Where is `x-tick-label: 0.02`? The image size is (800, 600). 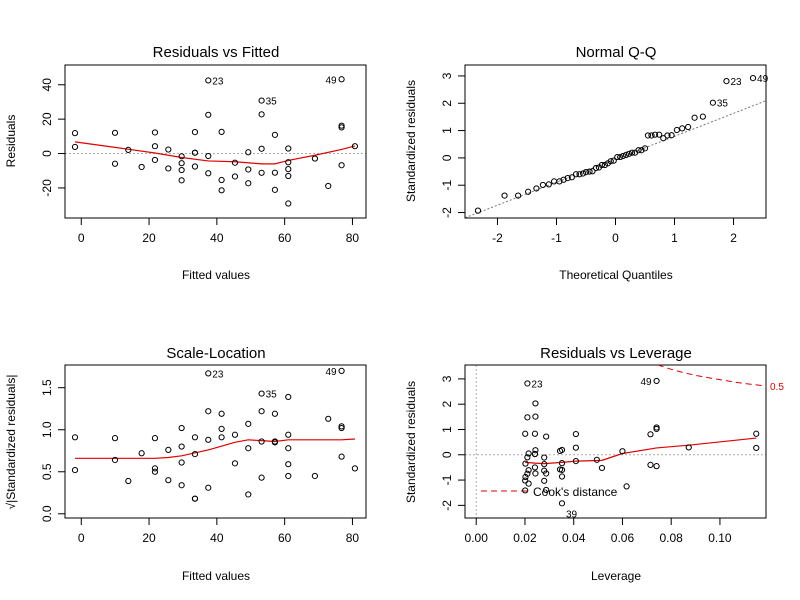 x-tick-label: 0.02 is located at coordinates (525, 538).